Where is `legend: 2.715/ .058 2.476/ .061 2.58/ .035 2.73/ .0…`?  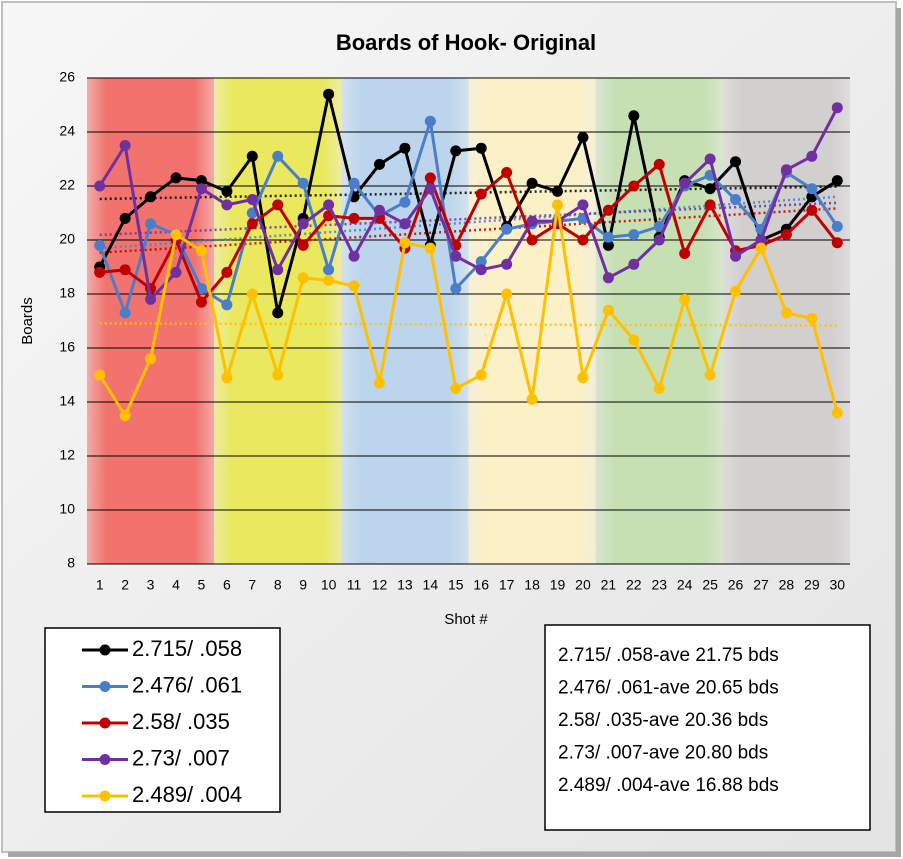
legend: 2.715/ .058 2.476/ .061 2.58/ .035 2.73/ .0… is located at coordinates (162, 721).